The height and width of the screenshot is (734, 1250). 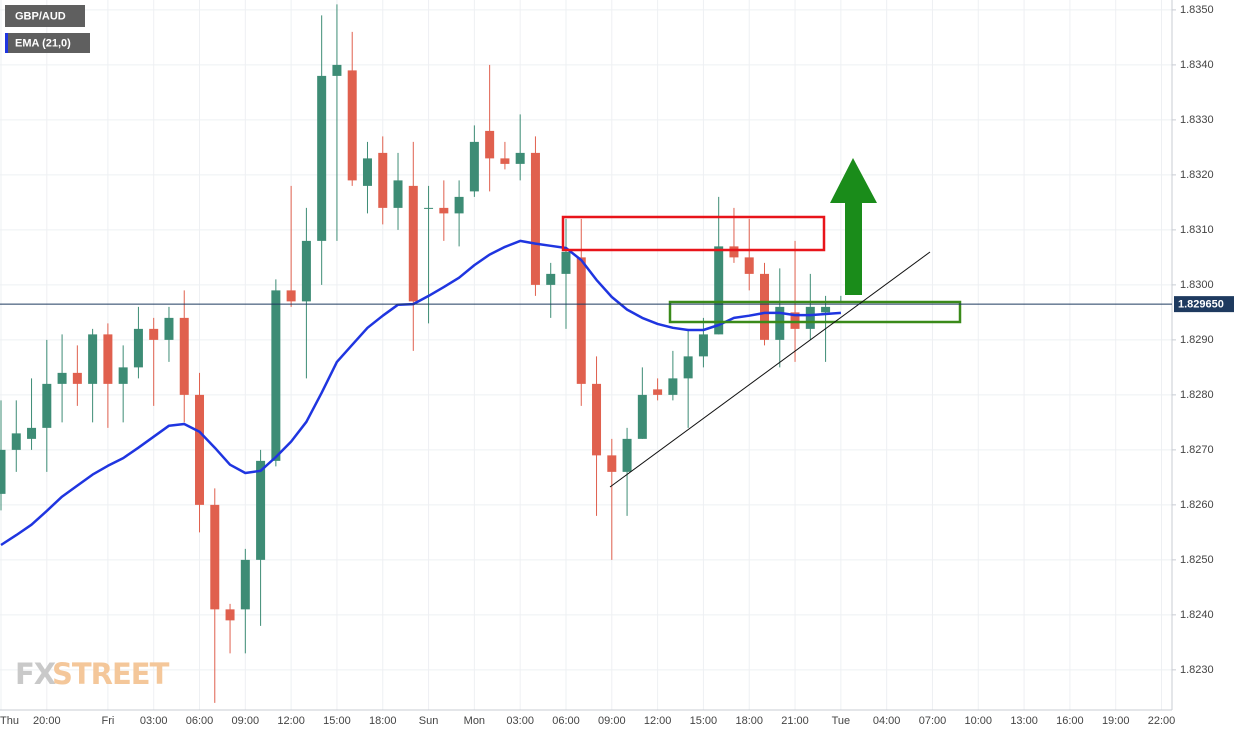 What do you see at coordinates (111, 674) in the screenshot?
I see `watermark-street: STREET` at bounding box center [111, 674].